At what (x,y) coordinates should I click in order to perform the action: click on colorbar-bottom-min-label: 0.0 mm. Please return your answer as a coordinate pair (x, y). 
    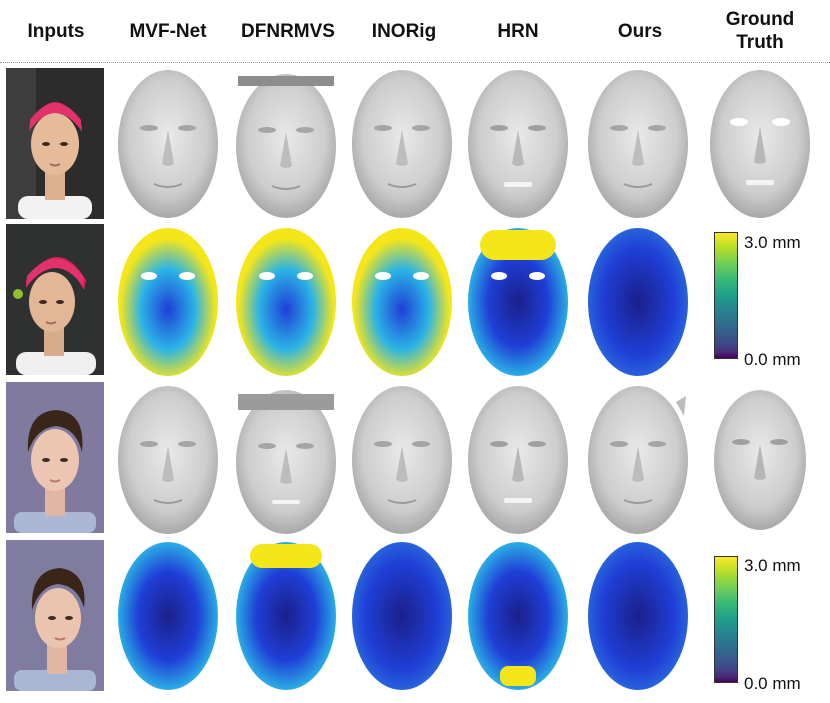
    Looking at the image, I should click on (772, 683).